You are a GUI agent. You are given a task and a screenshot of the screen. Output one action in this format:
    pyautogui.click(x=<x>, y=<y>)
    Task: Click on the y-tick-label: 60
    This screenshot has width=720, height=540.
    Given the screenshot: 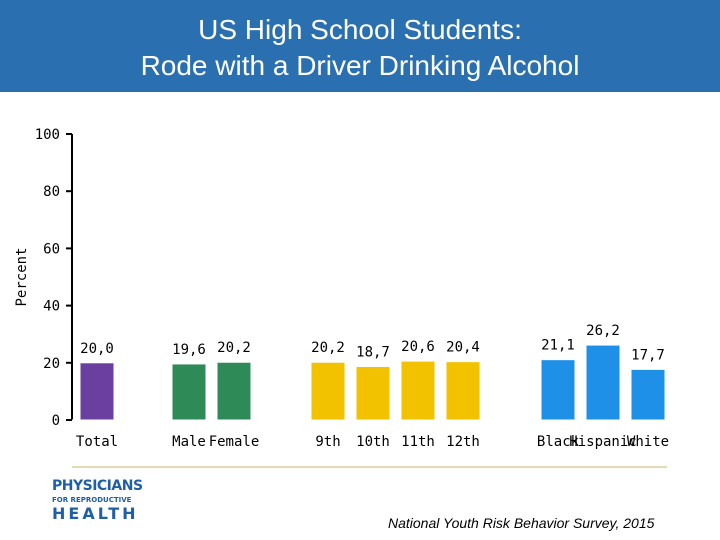 What is the action you would take?
    pyautogui.click(x=51, y=249)
    